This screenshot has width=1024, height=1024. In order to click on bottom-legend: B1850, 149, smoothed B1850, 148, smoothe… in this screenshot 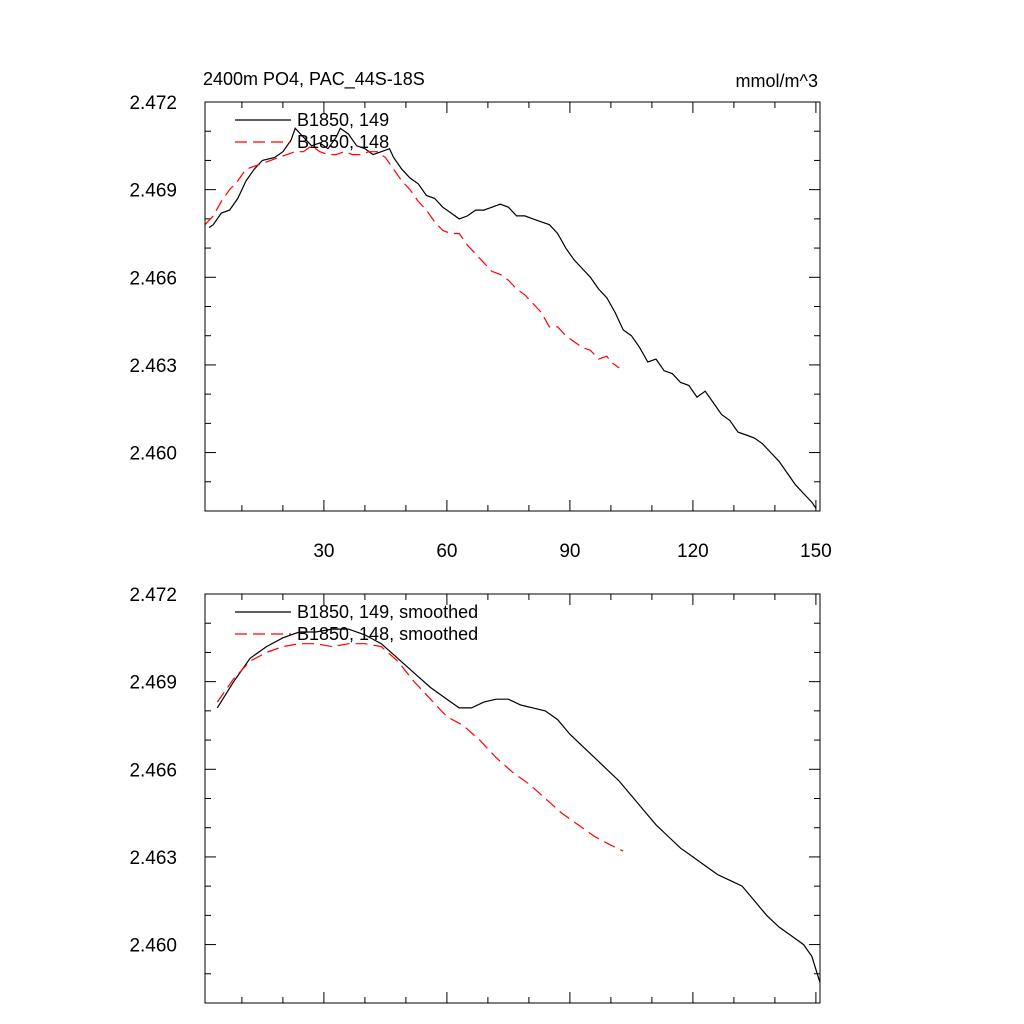, I will do `click(356, 623)`.